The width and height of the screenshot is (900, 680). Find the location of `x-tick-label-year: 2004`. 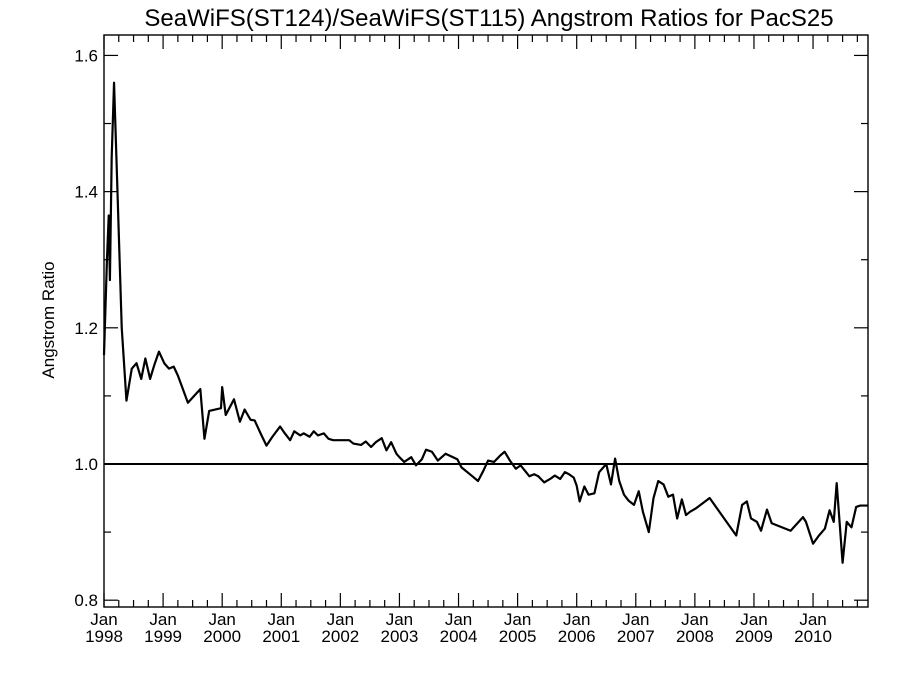

x-tick-label-year: 2004 is located at coordinates (459, 636).